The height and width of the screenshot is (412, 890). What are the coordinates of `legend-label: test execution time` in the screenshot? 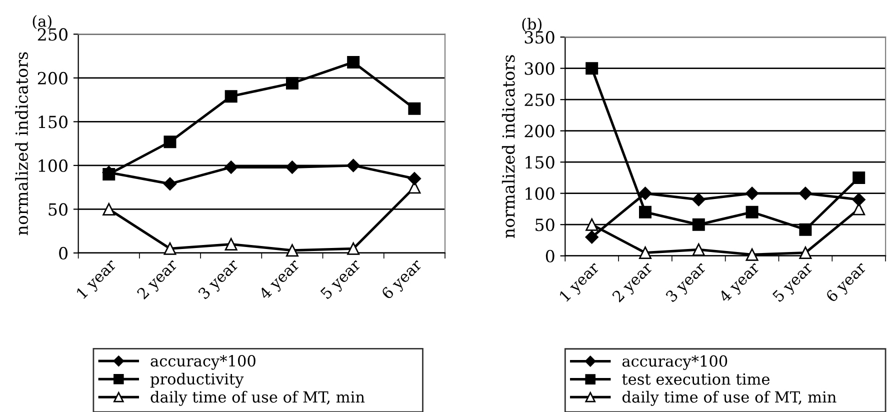 It's located at (696, 379).